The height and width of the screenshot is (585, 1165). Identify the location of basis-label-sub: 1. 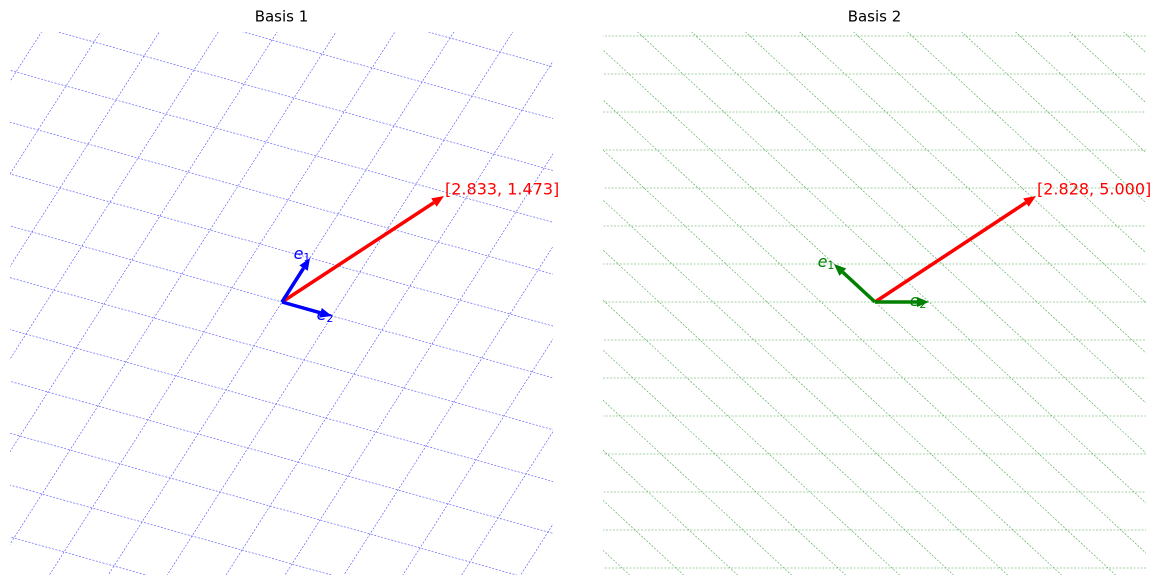
(830, 265).